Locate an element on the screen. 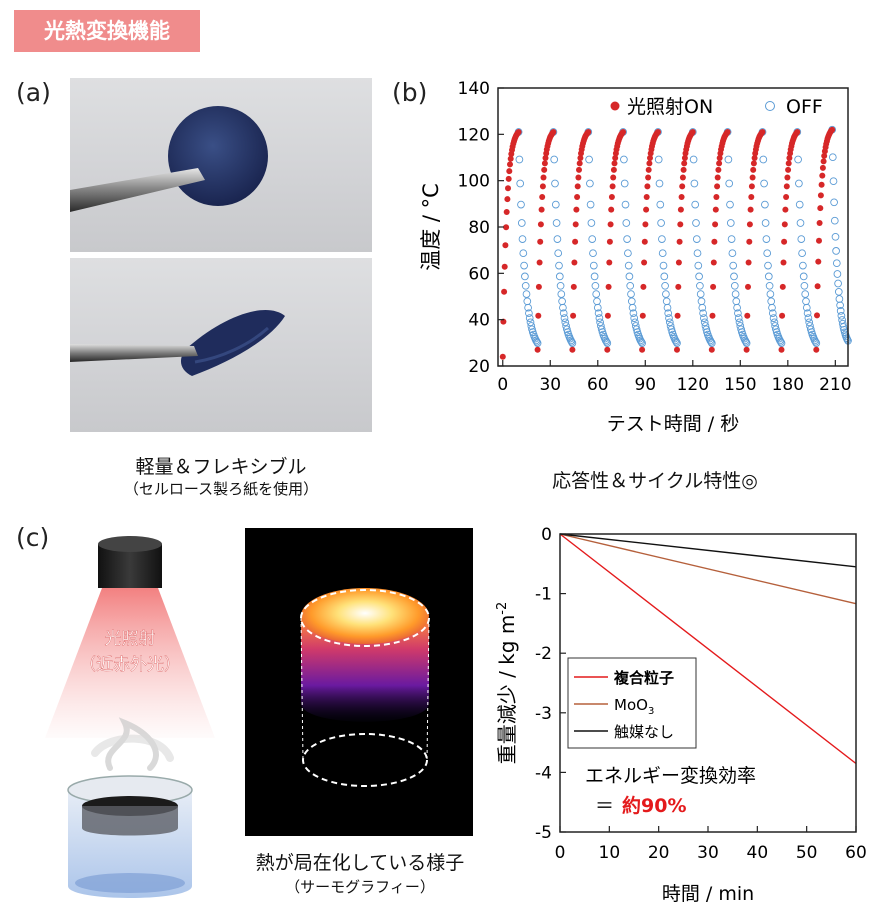  y-tick-label: -5 is located at coordinates (543, 833).